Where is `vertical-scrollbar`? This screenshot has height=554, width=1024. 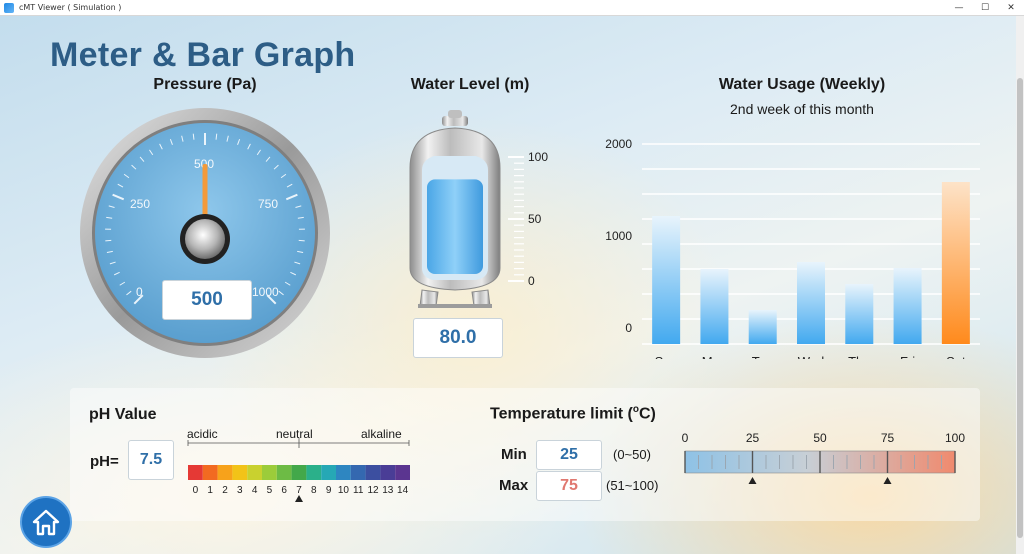 vertical-scrollbar is located at coordinates (1020, 285).